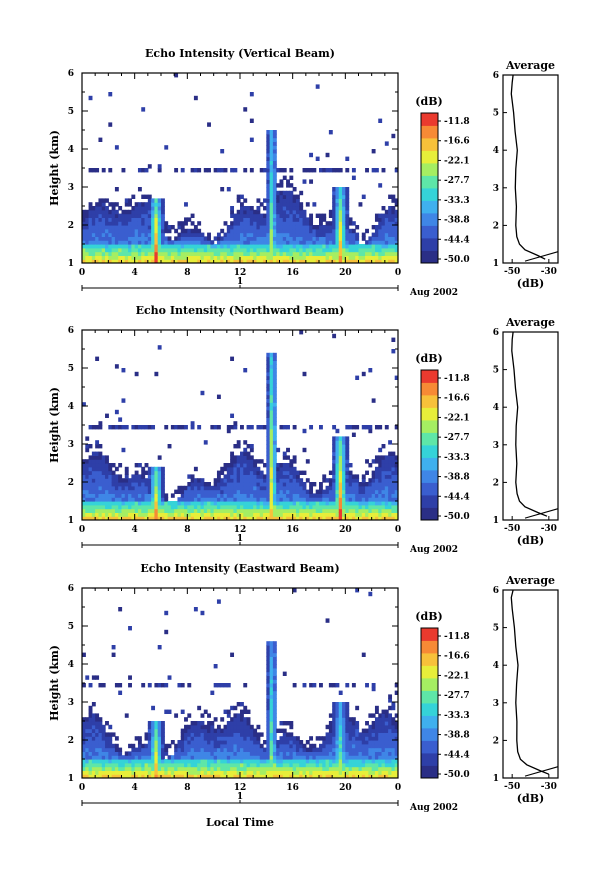  What do you see at coordinates (240, 822) in the screenshot?
I see `x-axis-label: Local Time` at bounding box center [240, 822].